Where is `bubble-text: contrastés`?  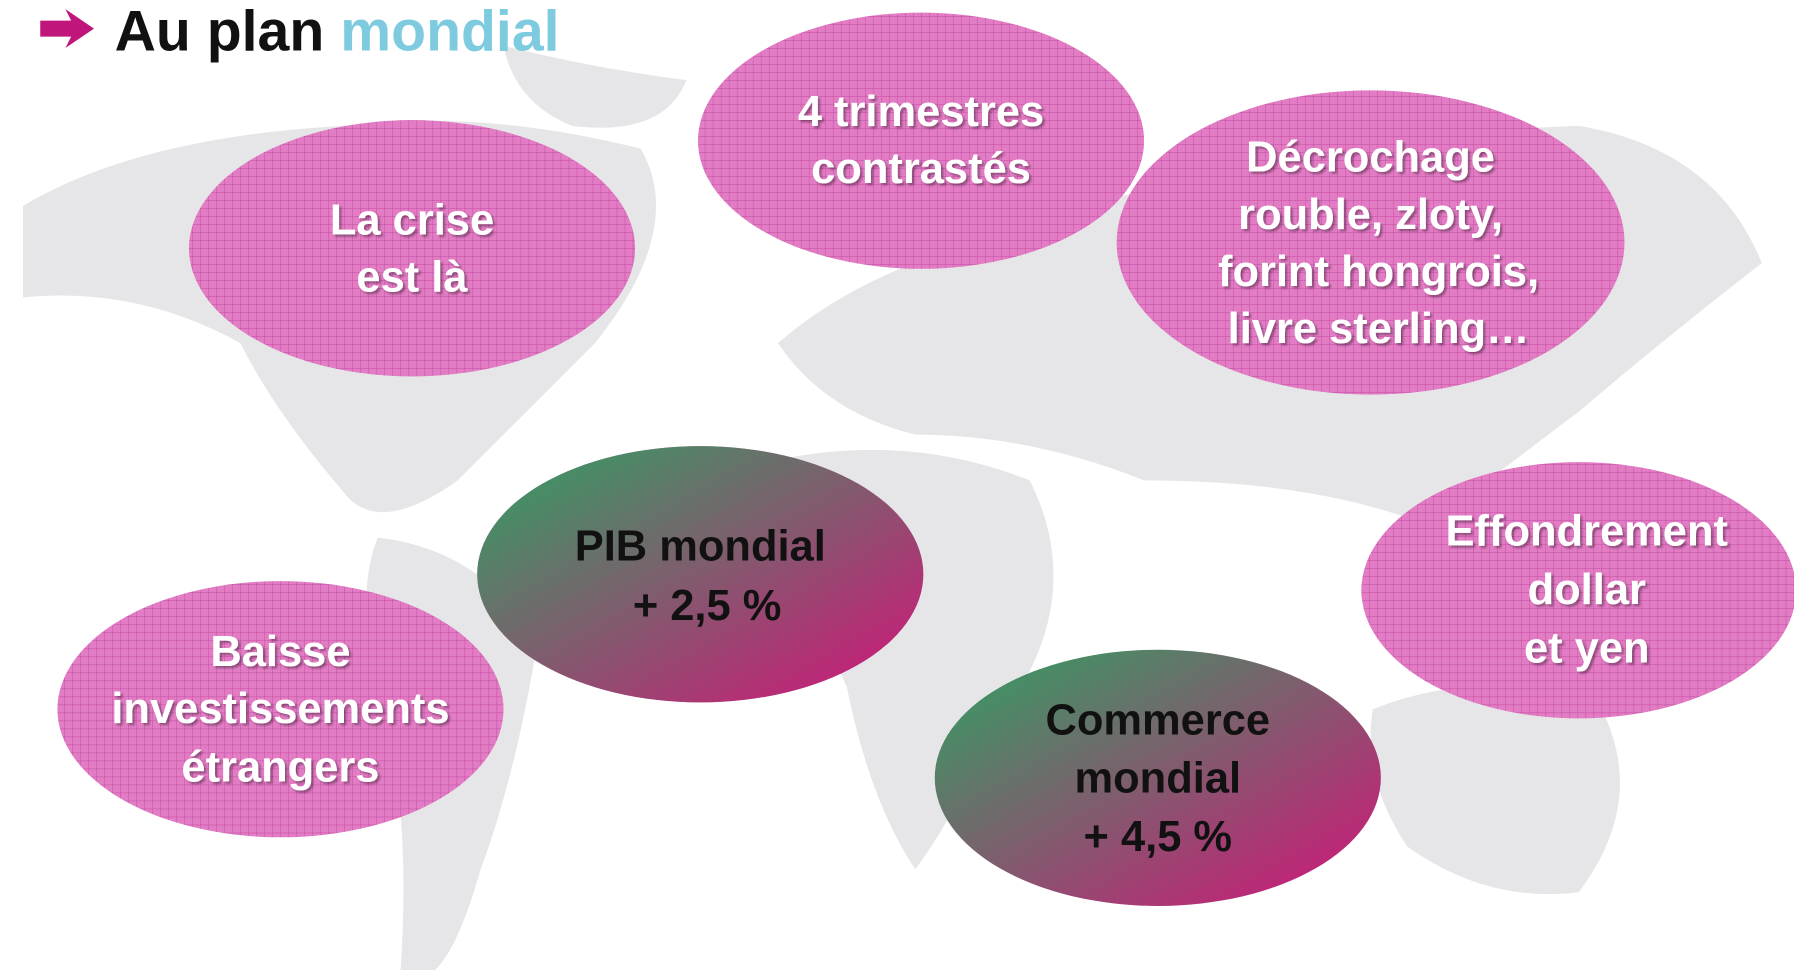
bubble-text: contrastés is located at coordinates (921, 169).